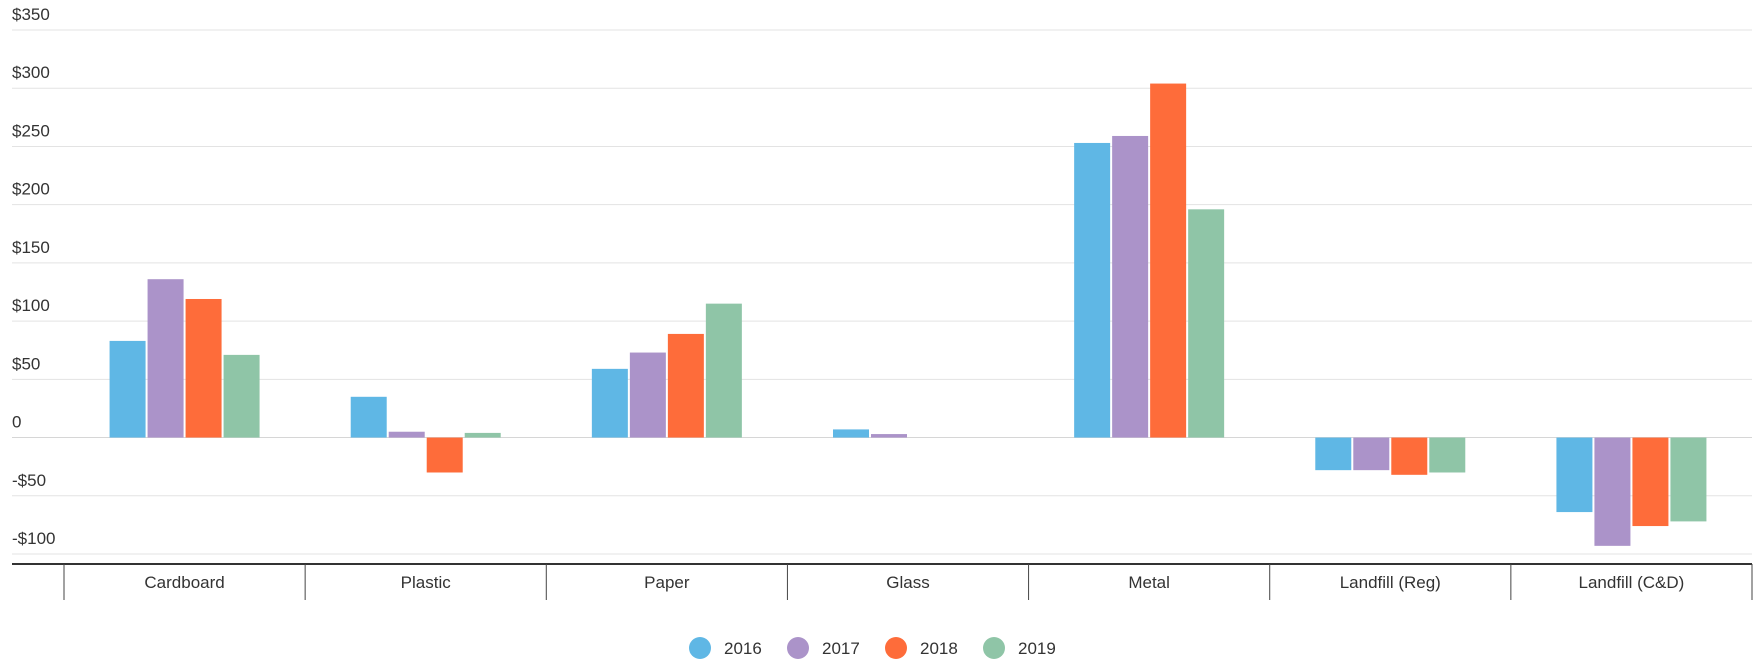 The width and height of the screenshot is (1758, 661). I want to click on y-tick-label: $250, so click(31, 130).